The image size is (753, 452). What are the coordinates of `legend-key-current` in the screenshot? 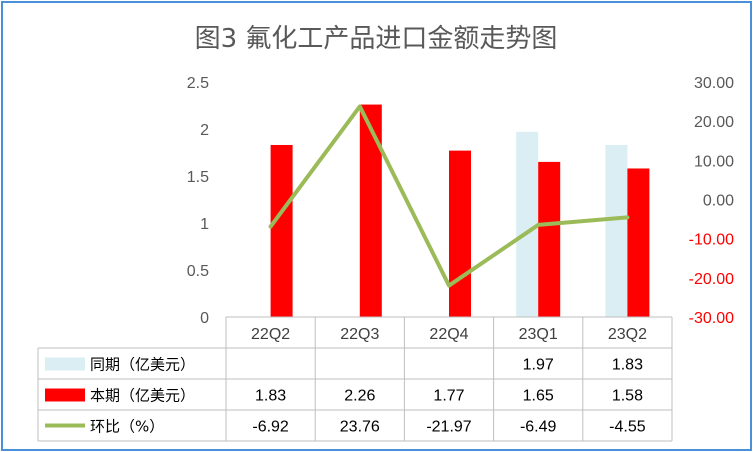 It's located at (65, 395).